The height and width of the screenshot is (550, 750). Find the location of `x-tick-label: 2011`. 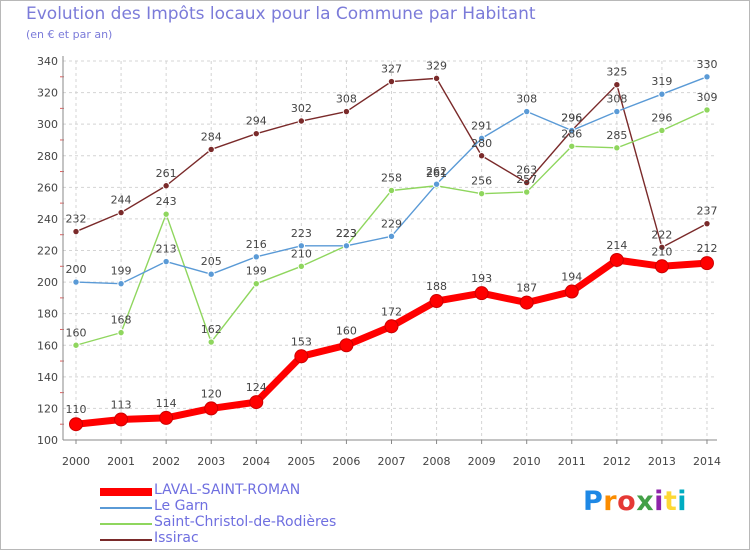

x-tick-label: 2011 is located at coordinates (572, 461).